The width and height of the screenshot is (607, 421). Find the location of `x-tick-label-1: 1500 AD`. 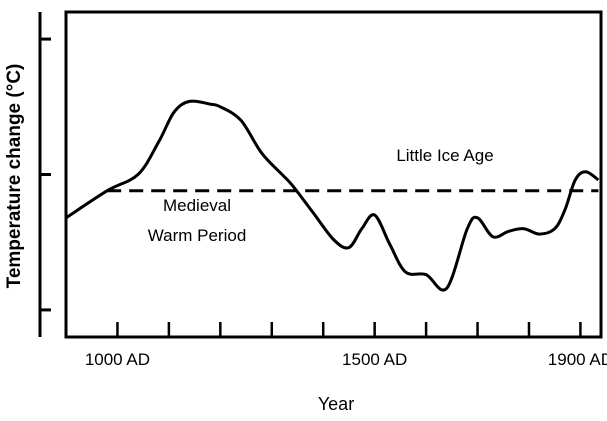

x-tick-label-1: 1500 AD is located at coordinates (374, 359).